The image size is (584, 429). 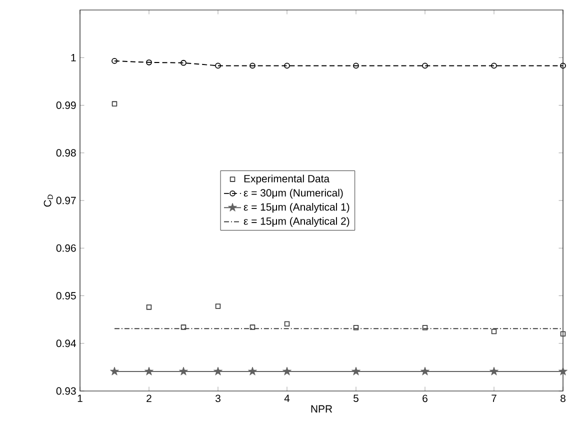 What do you see at coordinates (563, 398) in the screenshot?
I see `x-tick-label: 8` at bounding box center [563, 398].